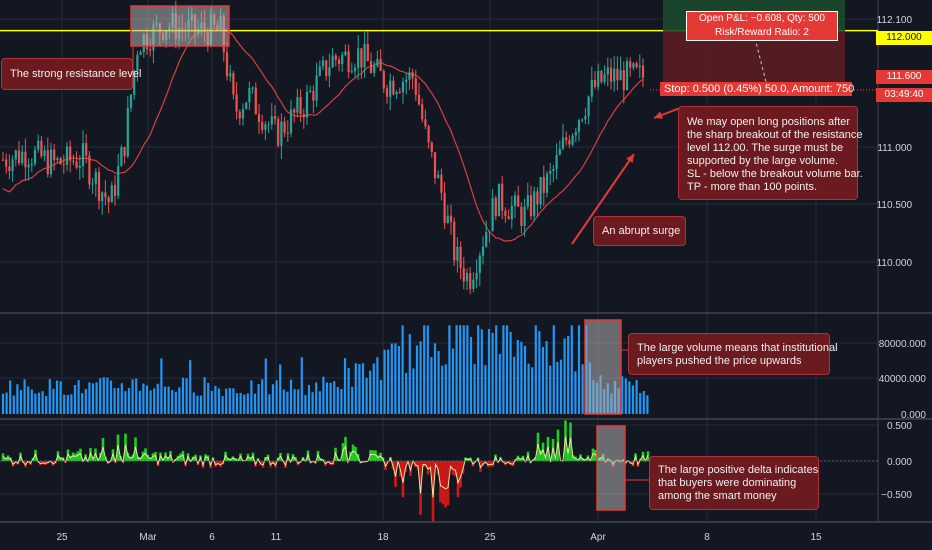 Image resolution: width=932 pixels, height=550 pixels. I want to click on delta-tick-label: −0.500, so click(896, 495).